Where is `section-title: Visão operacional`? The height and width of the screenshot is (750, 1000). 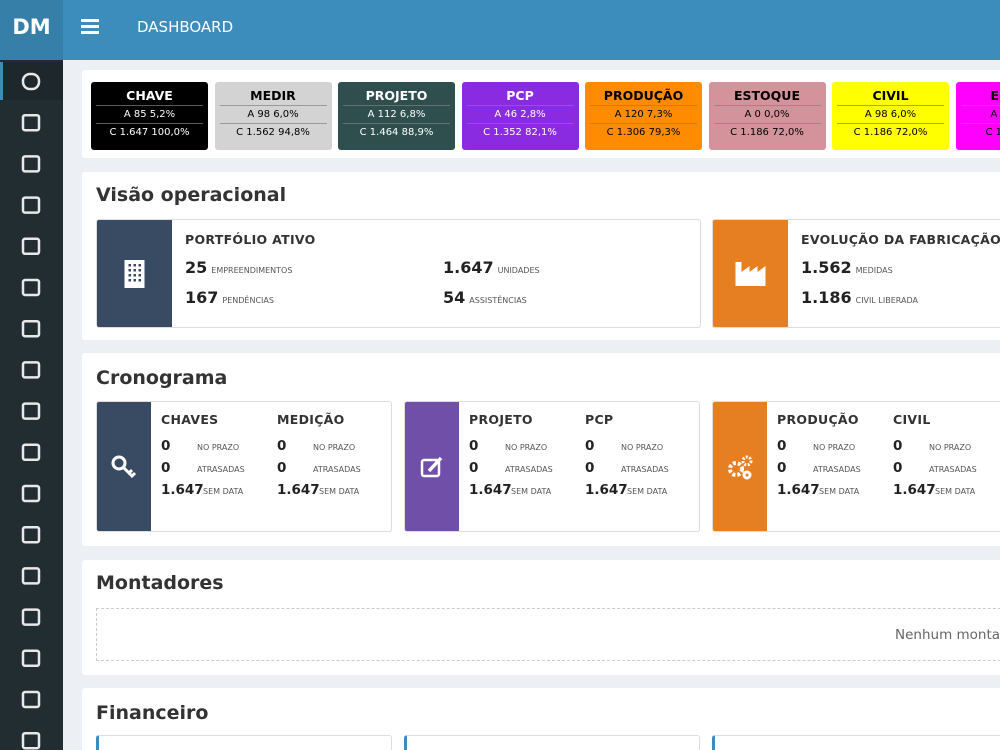
section-title: Visão operacional is located at coordinates (191, 195).